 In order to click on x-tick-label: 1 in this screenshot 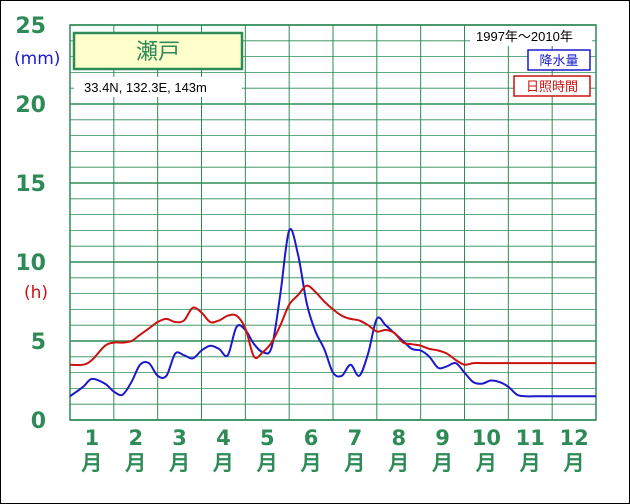, I will do `click(92, 438)`.